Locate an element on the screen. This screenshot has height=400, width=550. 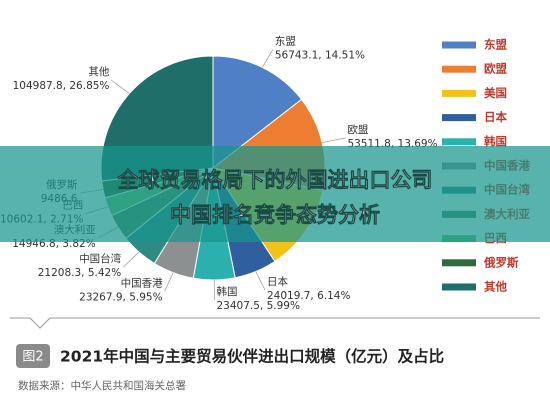
slice-label: 韩国 is located at coordinates (227, 291).